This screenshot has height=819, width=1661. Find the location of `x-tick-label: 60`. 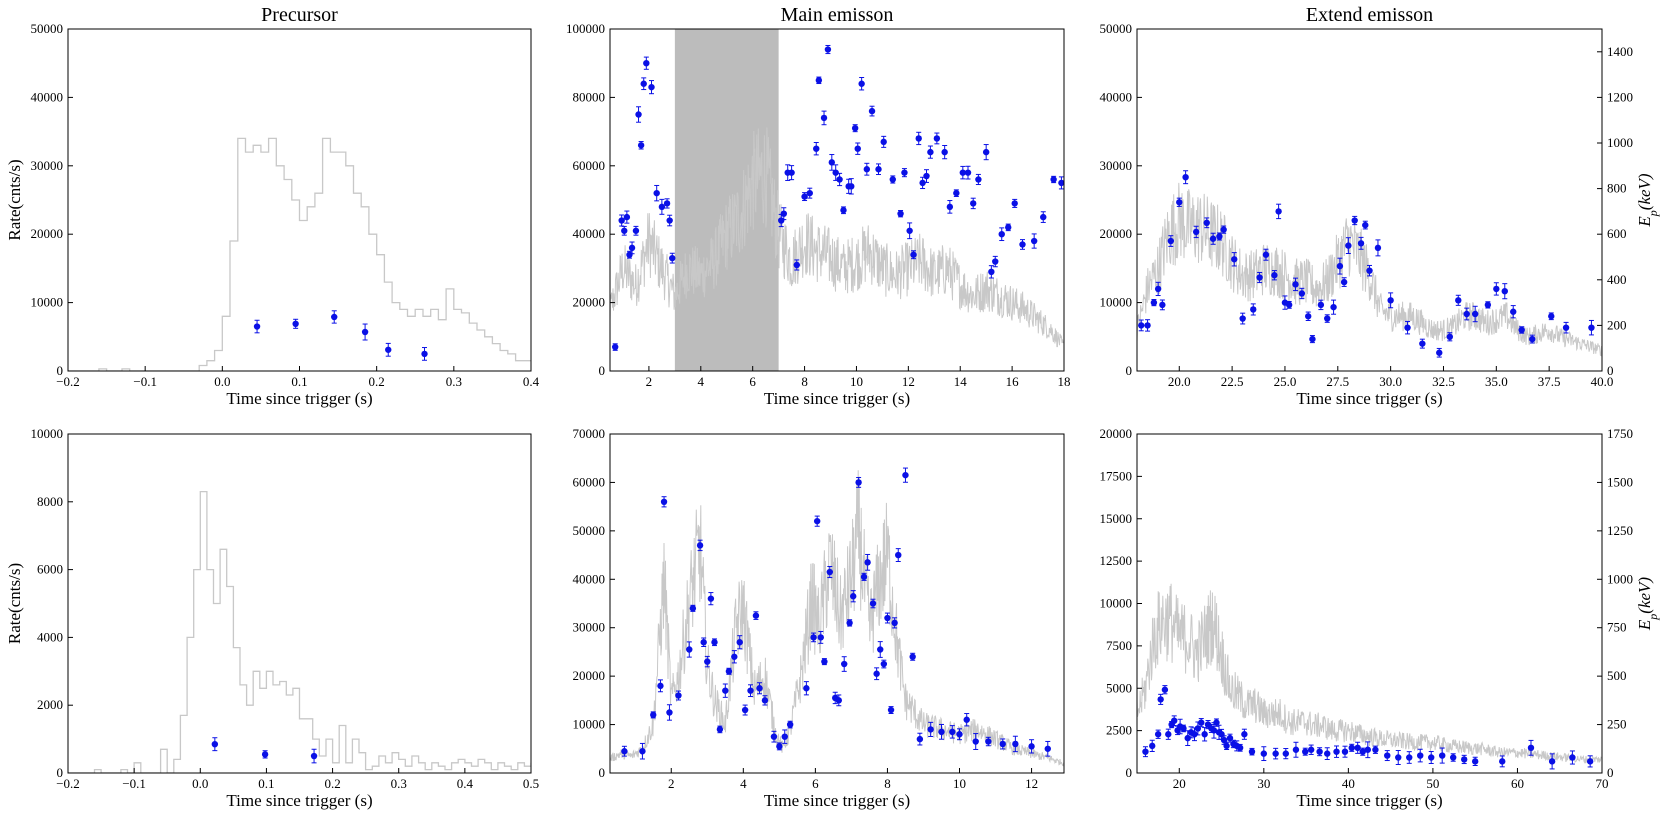

x-tick-label: 60 is located at coordinates (1517, 783).